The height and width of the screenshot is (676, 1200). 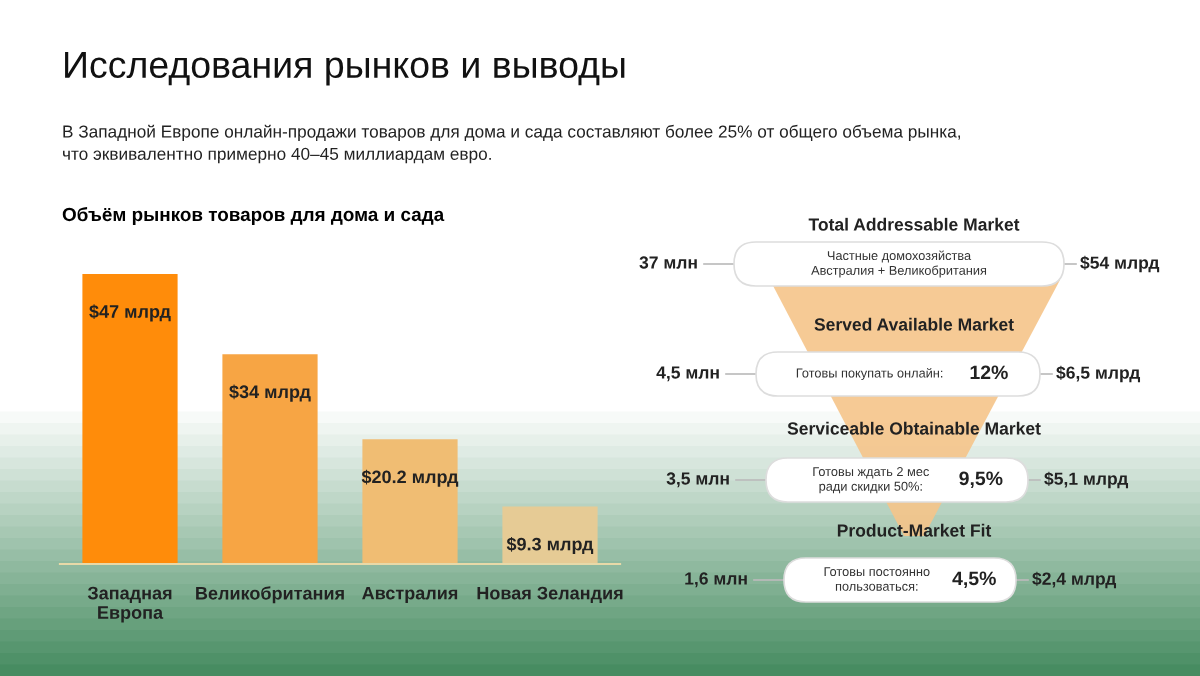 What do you see at coordinates (410, 478) in the screenshot?
I see `data-label: $20.2 млрд` at bounding box center [410, 478].